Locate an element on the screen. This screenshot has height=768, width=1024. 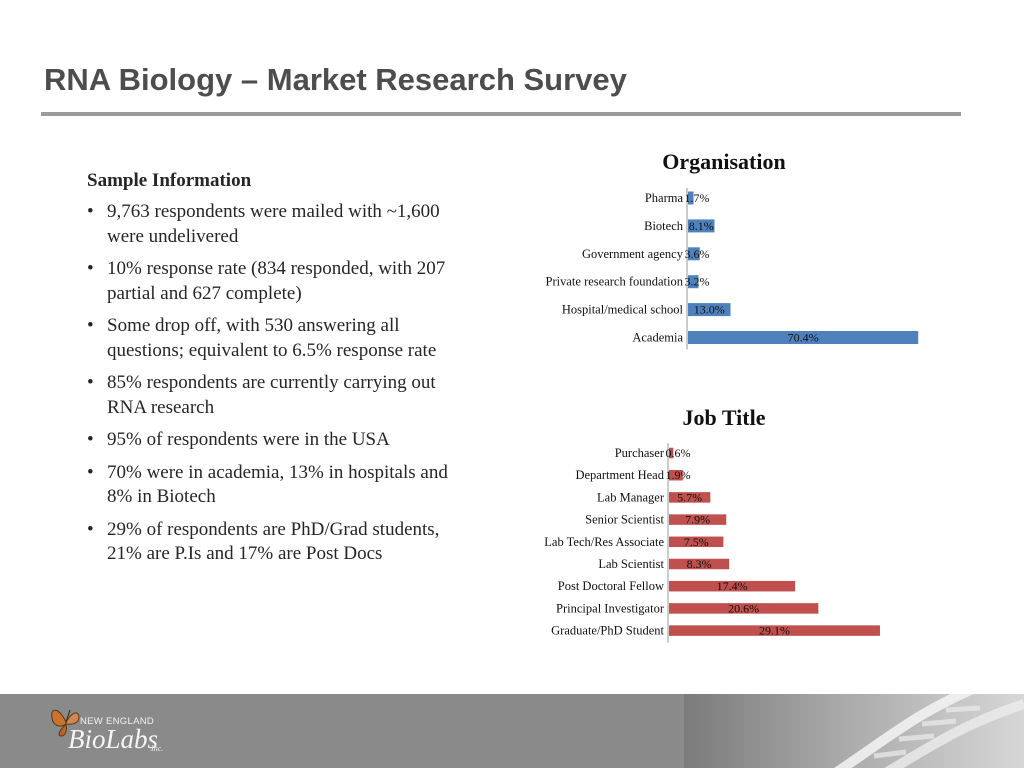
category-label: Academia is located at coordinates (657, 338).